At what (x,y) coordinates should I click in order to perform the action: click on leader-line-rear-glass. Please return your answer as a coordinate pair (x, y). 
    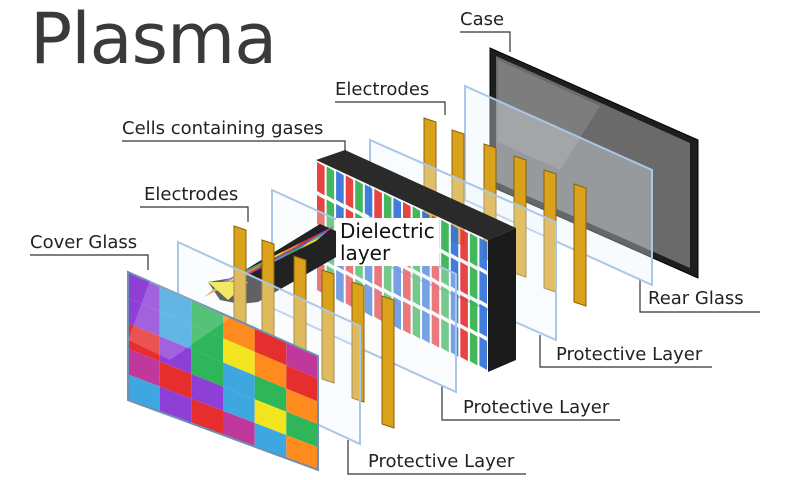
    Looking at the image, I should click on (699, 296).